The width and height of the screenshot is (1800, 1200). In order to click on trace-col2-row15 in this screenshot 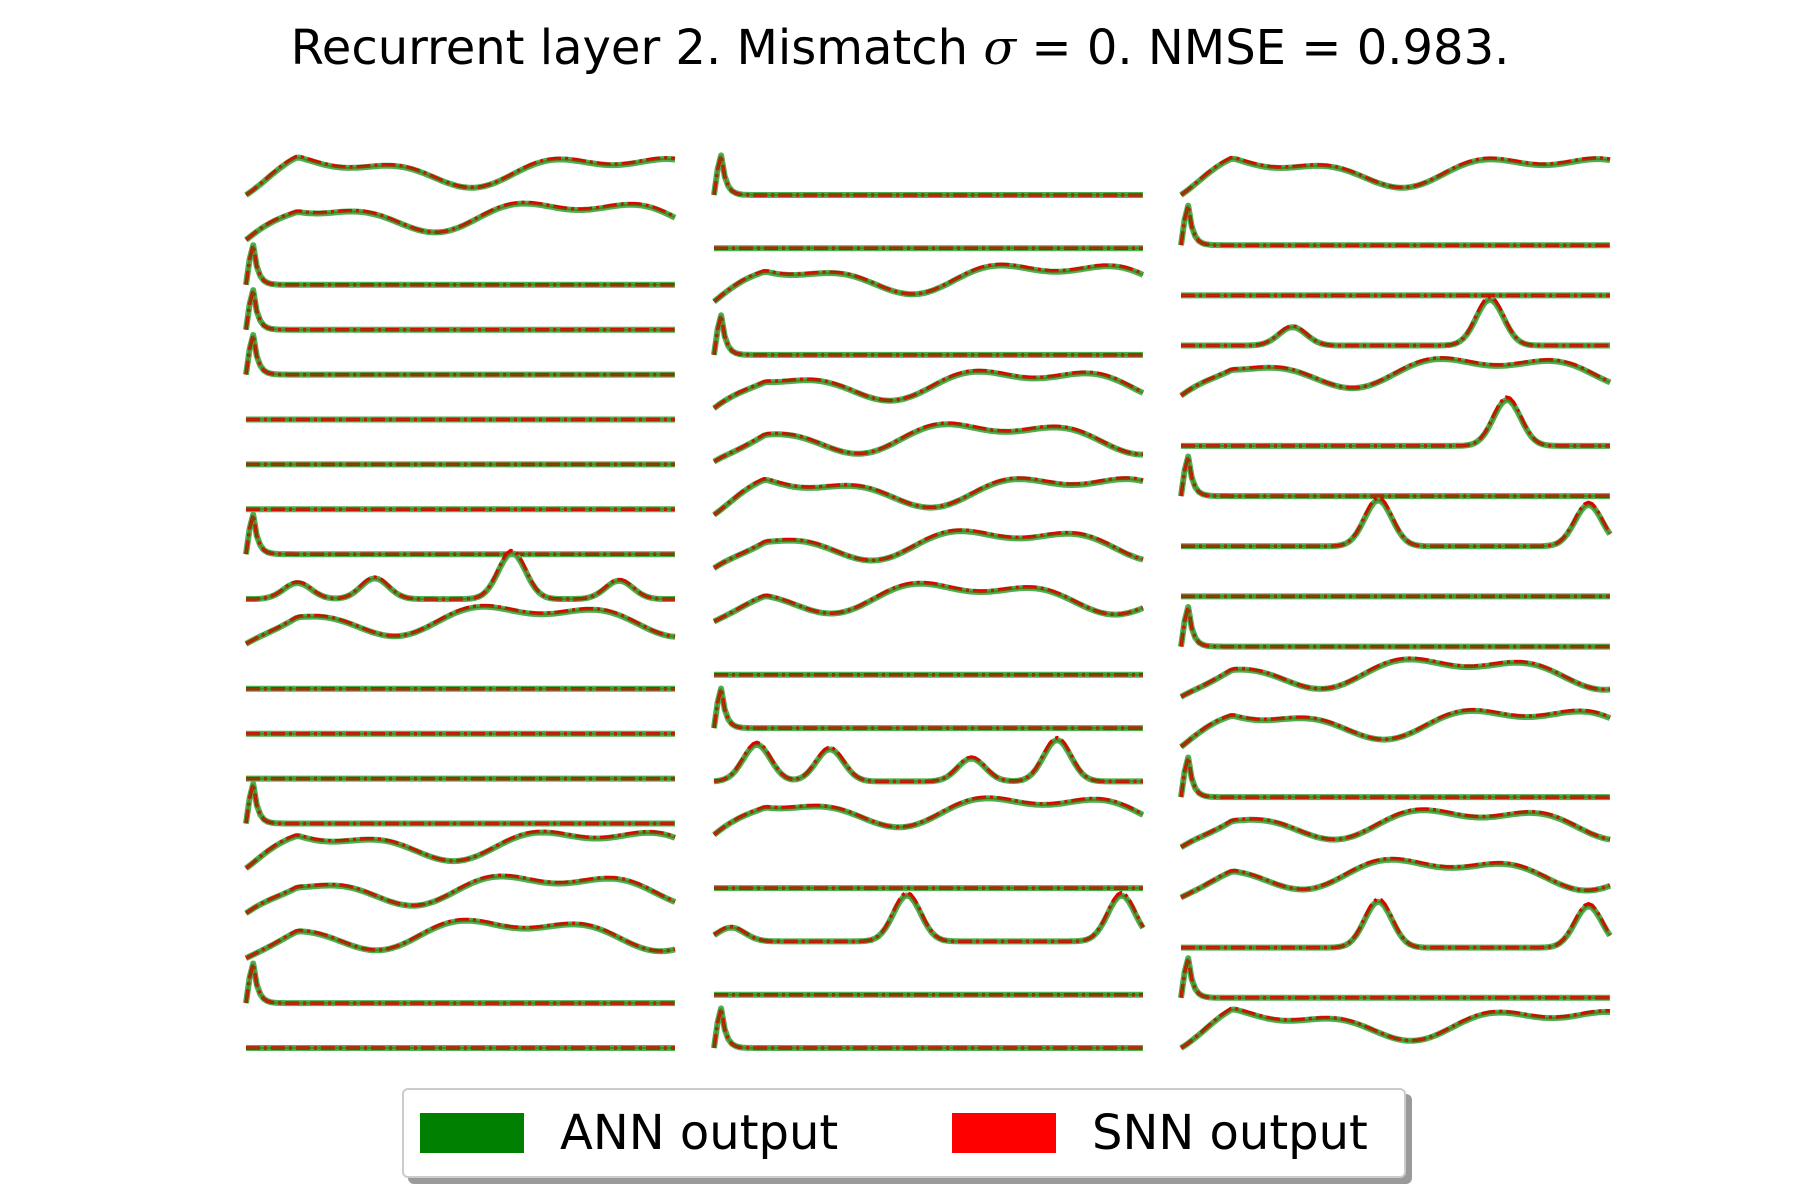, I will do `click(929, 917)`.